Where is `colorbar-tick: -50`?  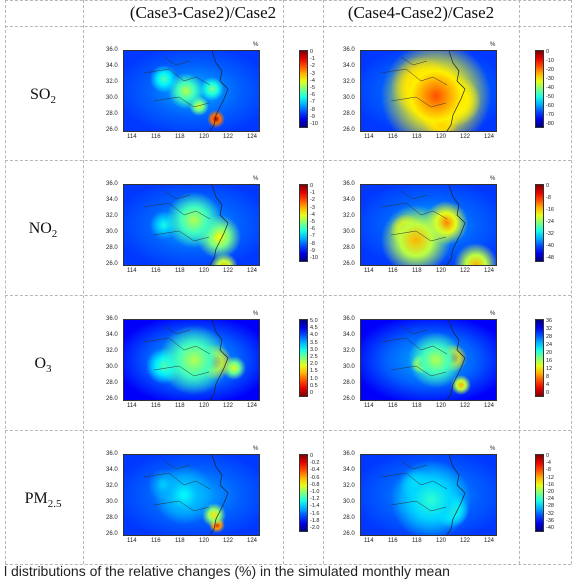 colorbar-tick: -50 is located at coordinates (550, 97).